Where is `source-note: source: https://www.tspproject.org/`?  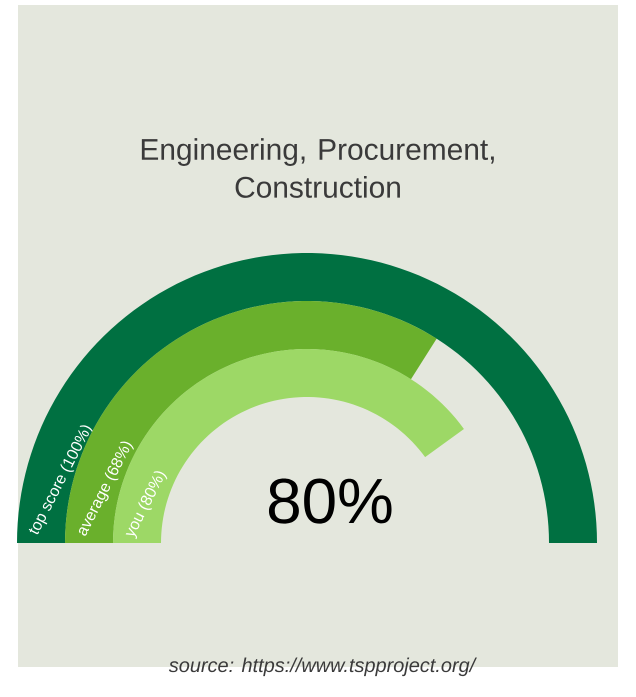
source-note: source: https://www.tspproject.org/ is located at coordinates (322, 667).